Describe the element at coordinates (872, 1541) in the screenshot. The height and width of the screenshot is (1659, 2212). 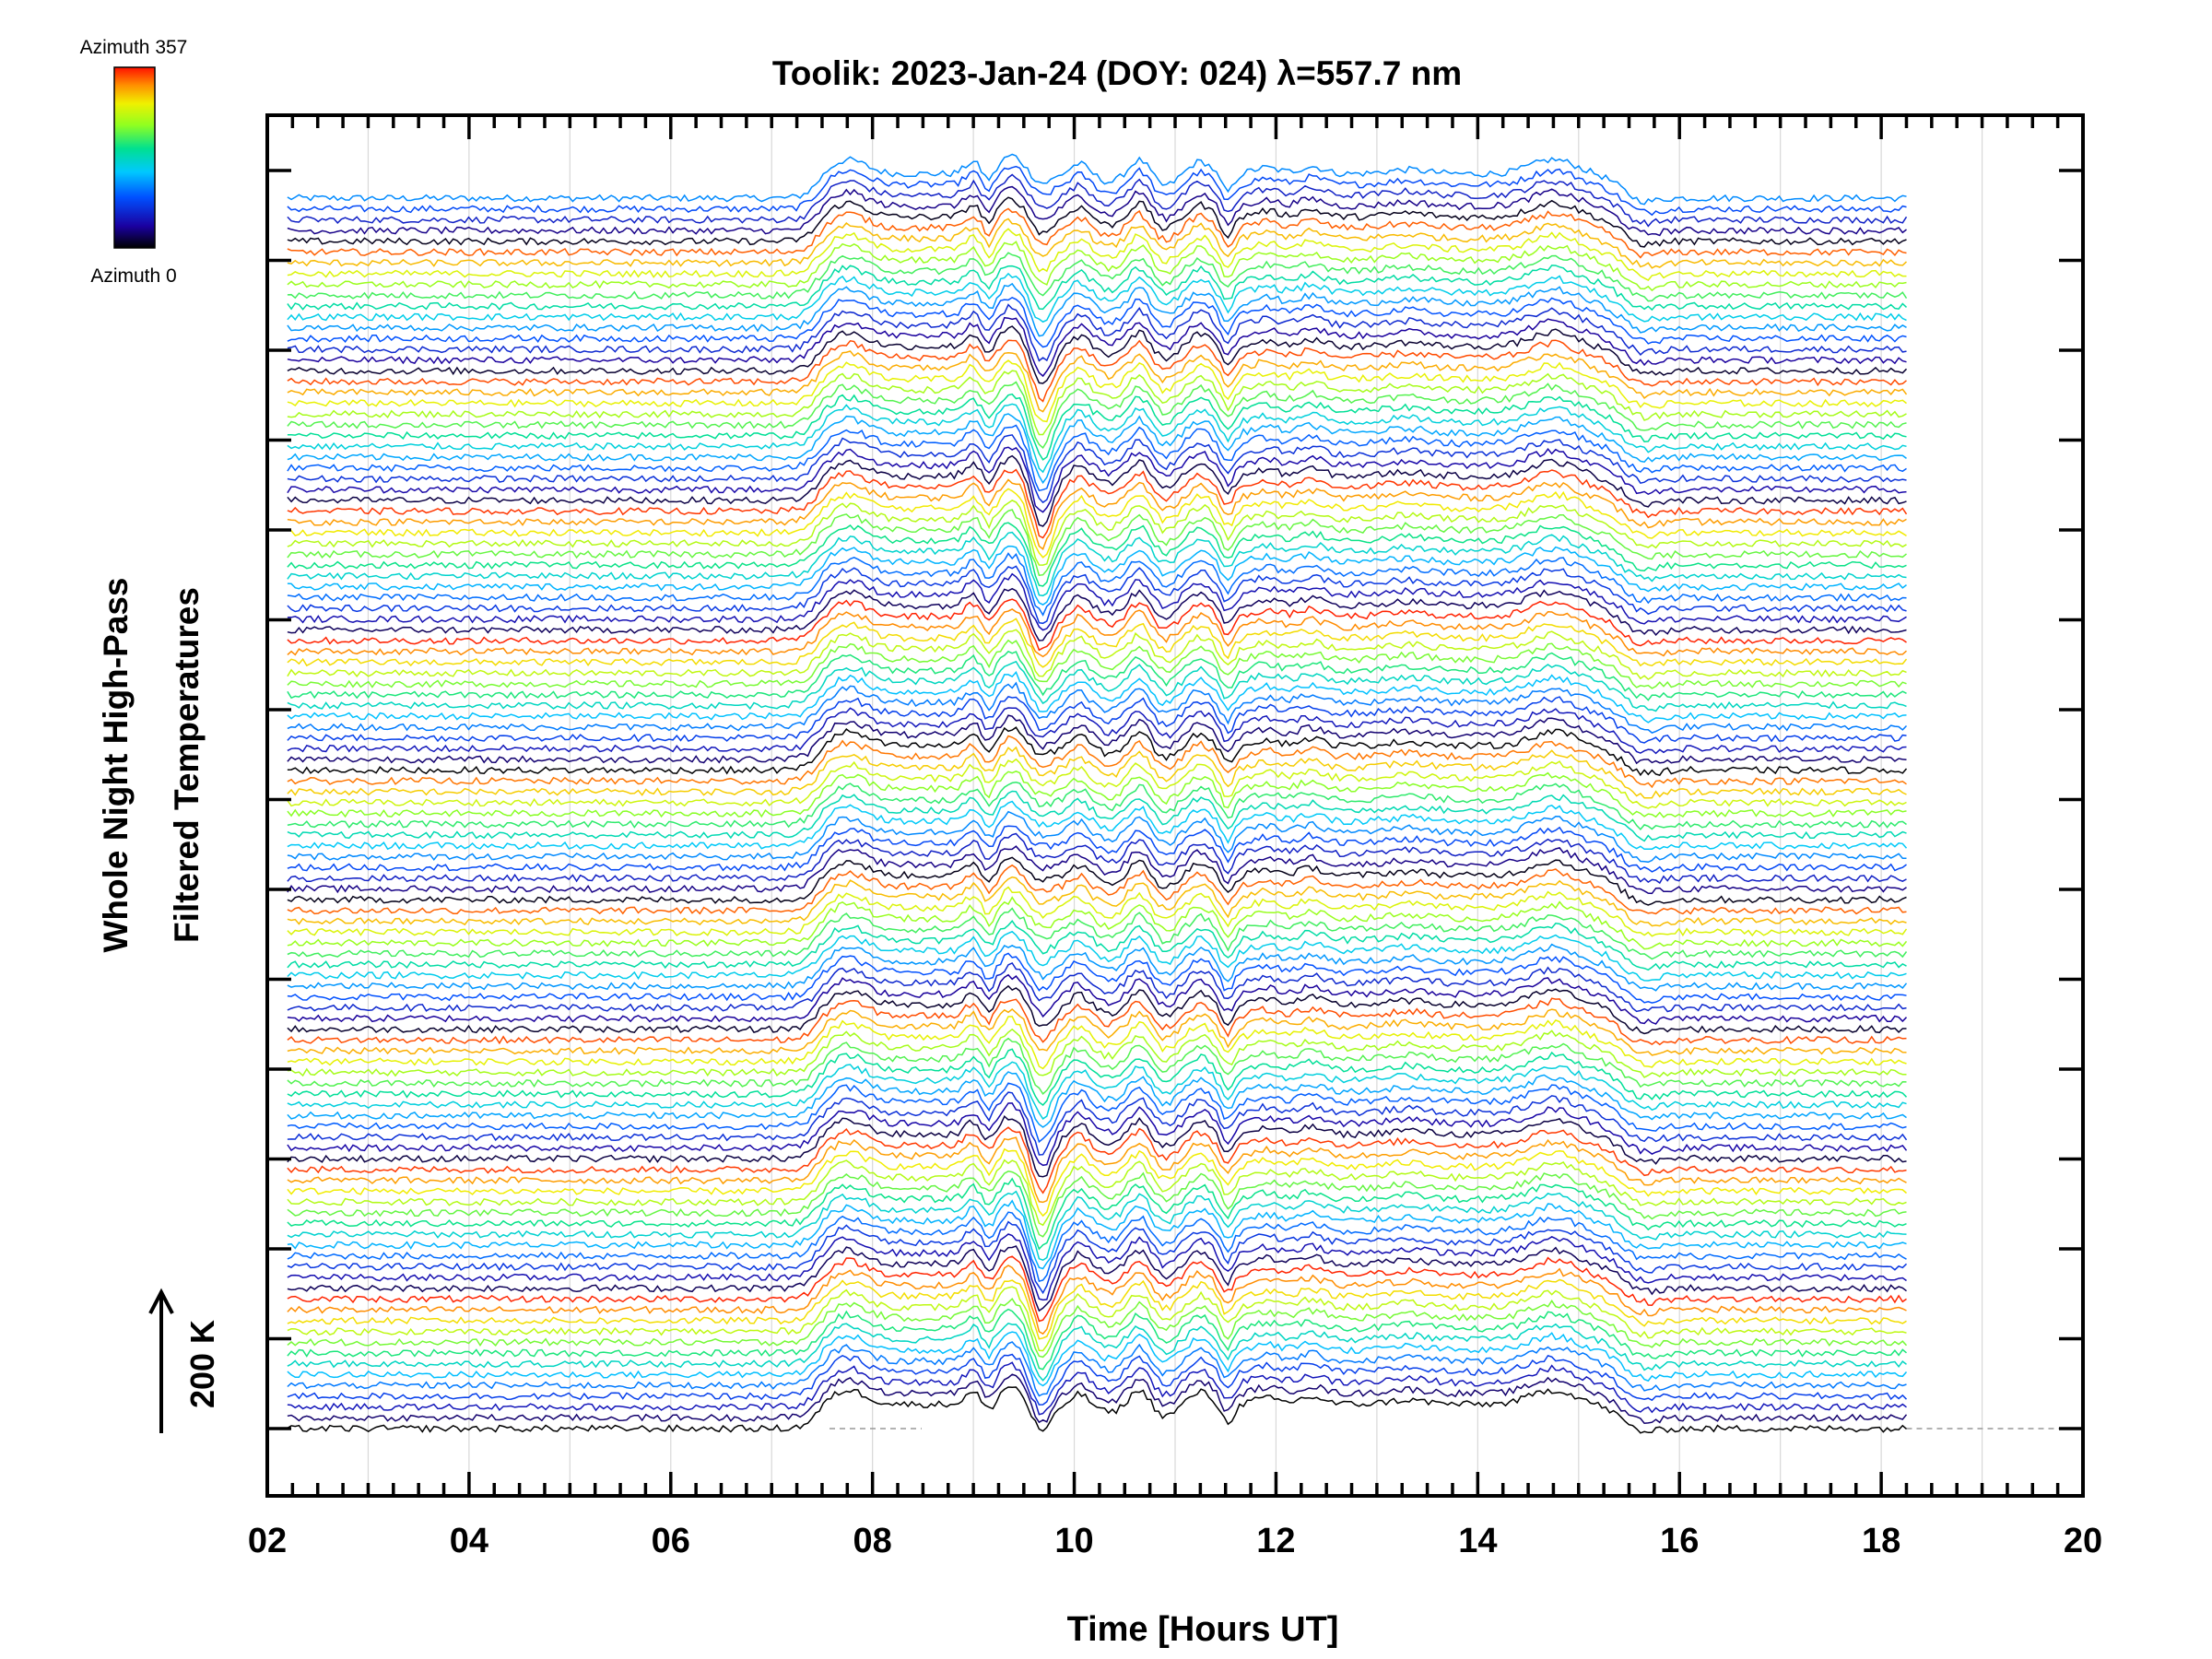
I see `x-tick-label: 08` at that location.